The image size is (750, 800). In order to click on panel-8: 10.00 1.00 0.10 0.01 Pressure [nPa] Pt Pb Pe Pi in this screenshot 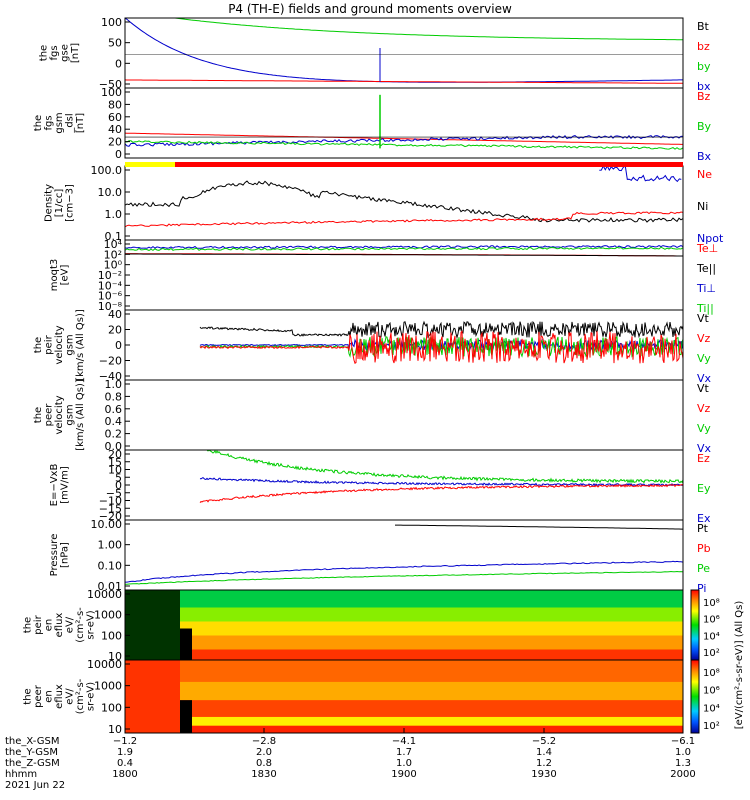, I will do `click(380, 556)`.